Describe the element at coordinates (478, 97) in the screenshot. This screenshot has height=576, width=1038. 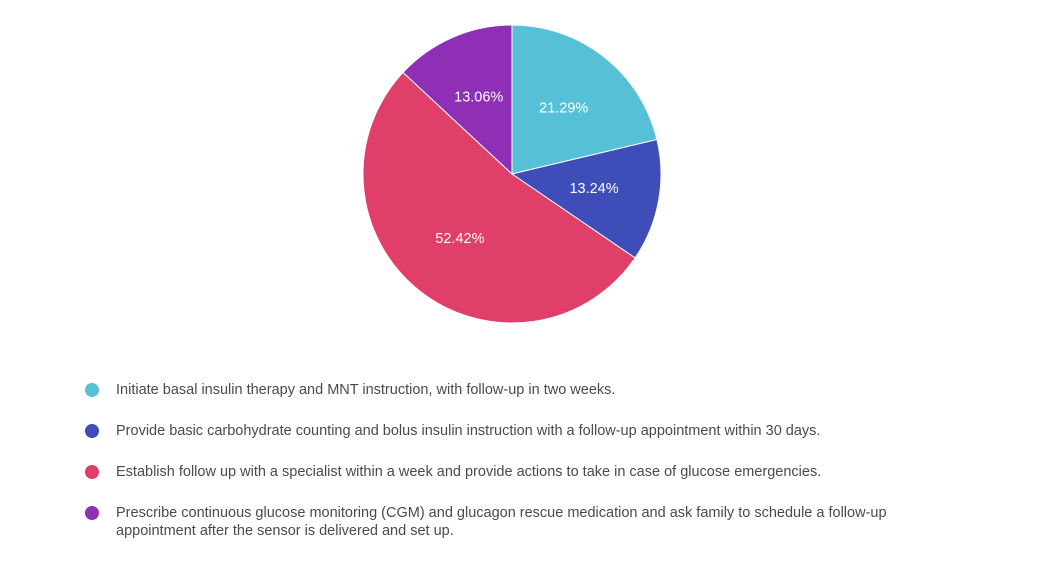
I see `pie-slice-label: 13.06%` at that location.